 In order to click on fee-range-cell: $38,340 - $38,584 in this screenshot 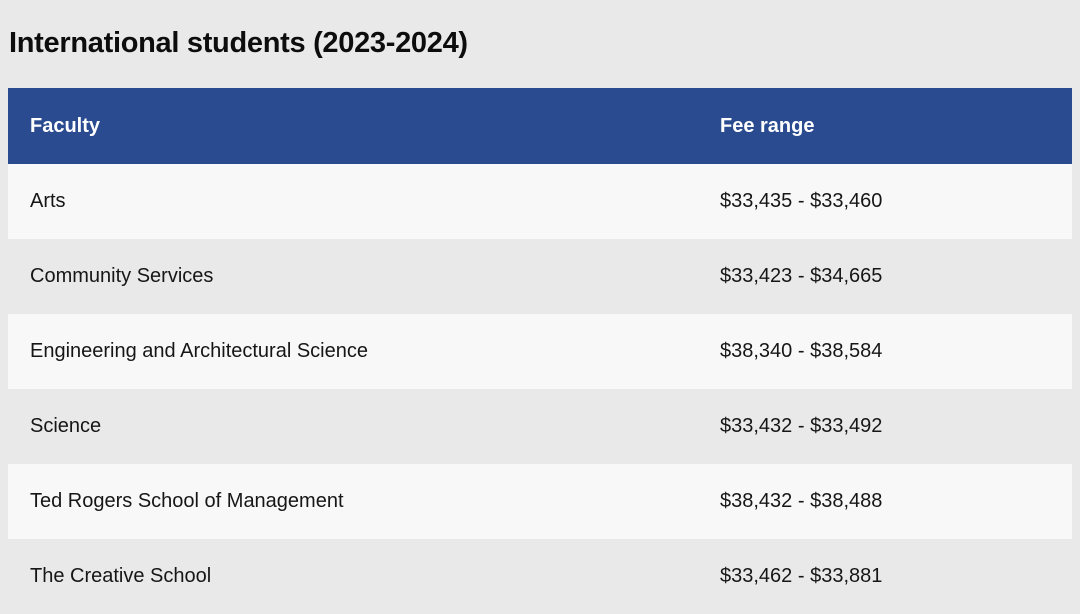, I will do `click(801, 351)`.